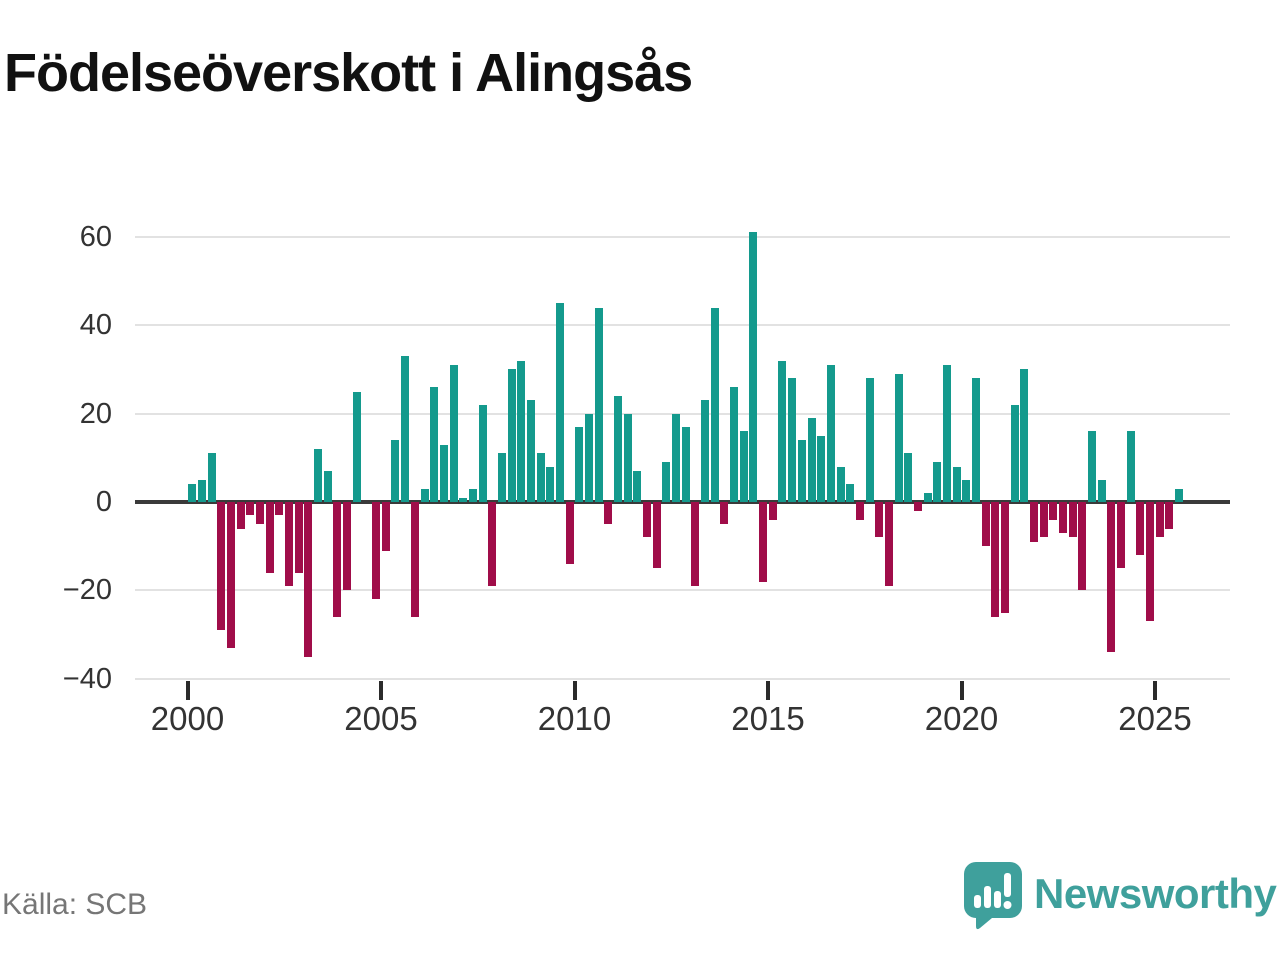  Describe the element at coordinates (574, 718) in the screenshot. I see `x-axis-label-2010: 2010` at that location.